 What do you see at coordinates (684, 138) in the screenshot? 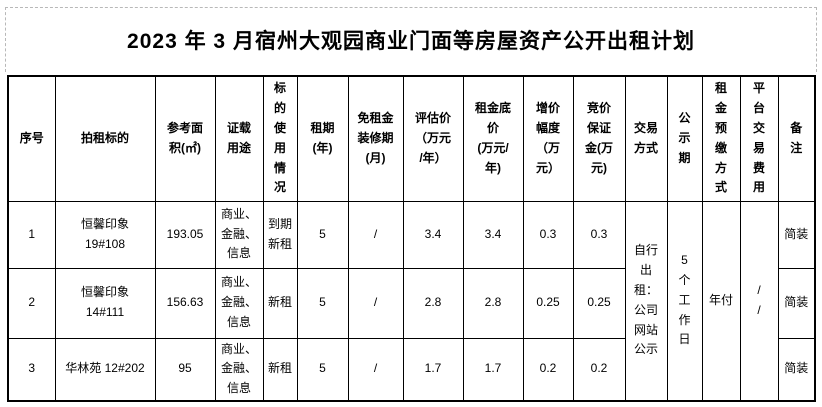
I see `col-header-publicity-period: 公 示 期` at bounding box center [684, 138].